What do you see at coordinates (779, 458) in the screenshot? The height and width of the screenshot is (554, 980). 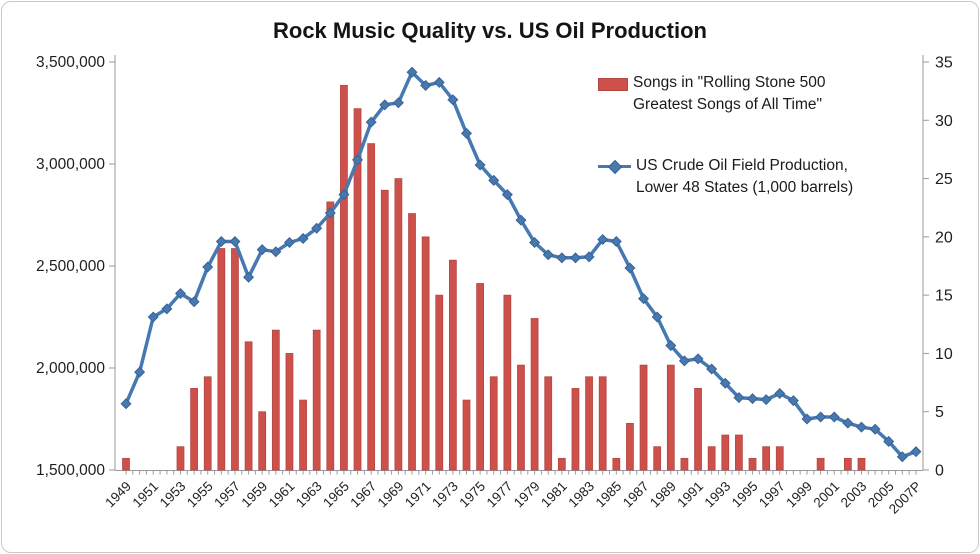 I see `bar-1997` at bounding box center [779, 458].